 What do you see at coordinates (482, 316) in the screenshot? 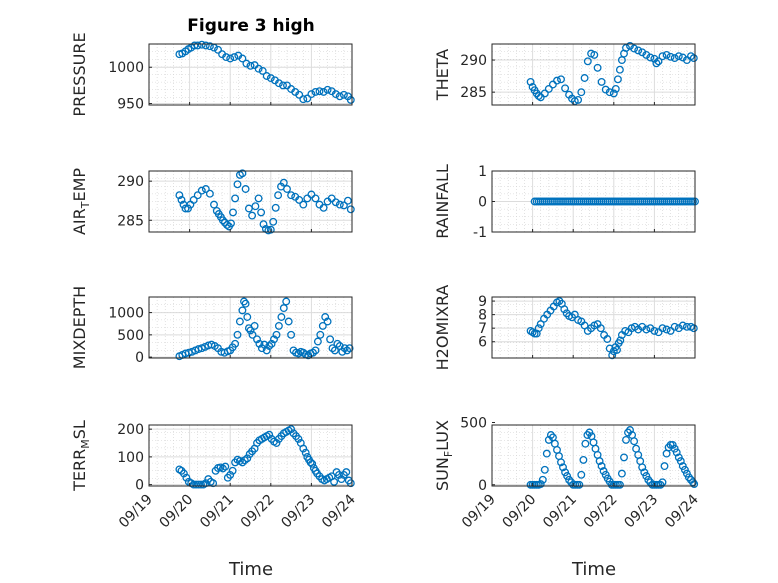
I see `y-tick-label: 8` at bounding box center [482, 316].